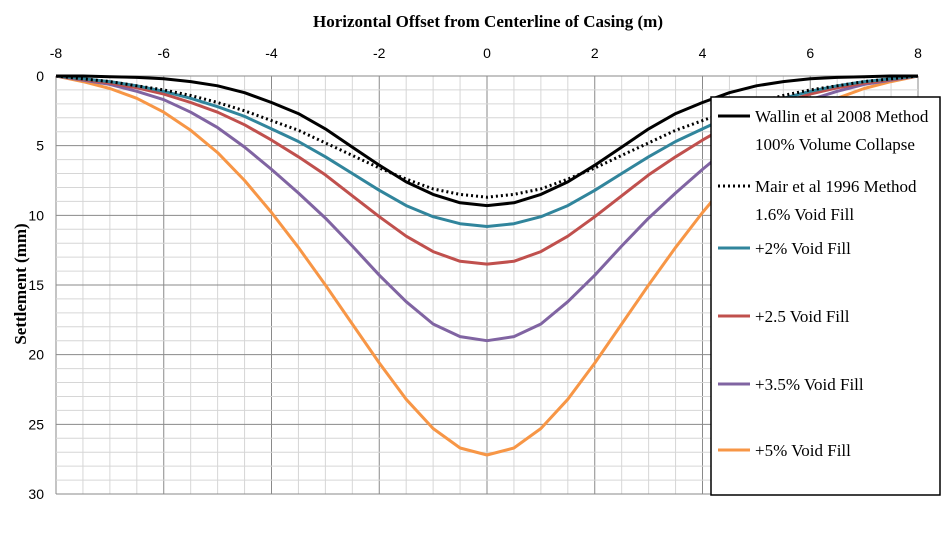 This screenshot has height=534, width=950. I want to click on x-tick-labels: -8 -6 -4 -2 0 2 4 6 8, so click(486, 53).